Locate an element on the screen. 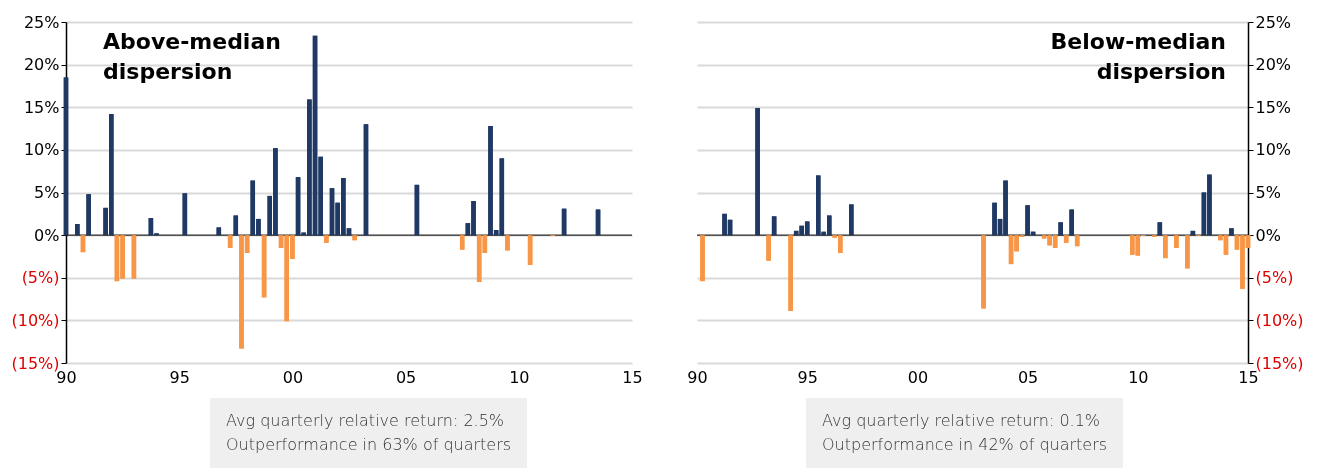 The image size is (1318, 473). x-tick-label: 15 is located at coordinates (632, 377).